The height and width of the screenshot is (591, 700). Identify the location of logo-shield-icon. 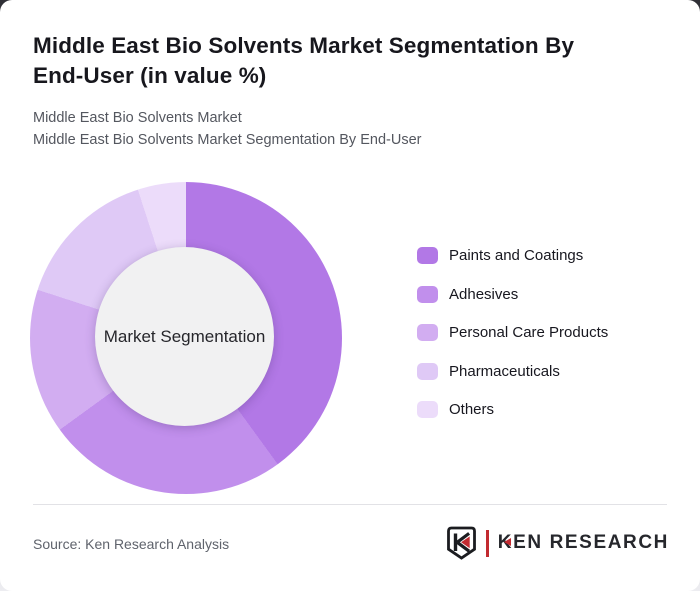
(461, 543).